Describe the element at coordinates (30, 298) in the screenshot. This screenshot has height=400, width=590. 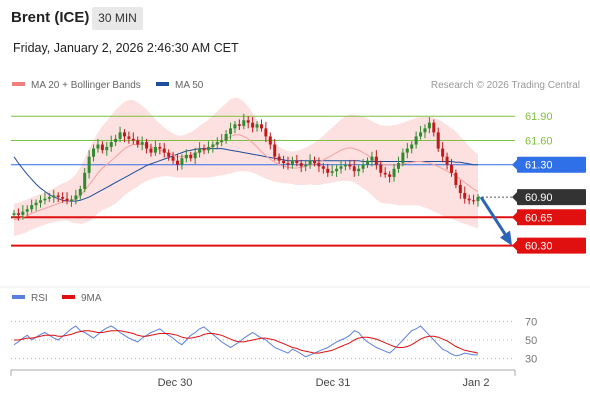
I see `legend-rsi: RSI` at that location.